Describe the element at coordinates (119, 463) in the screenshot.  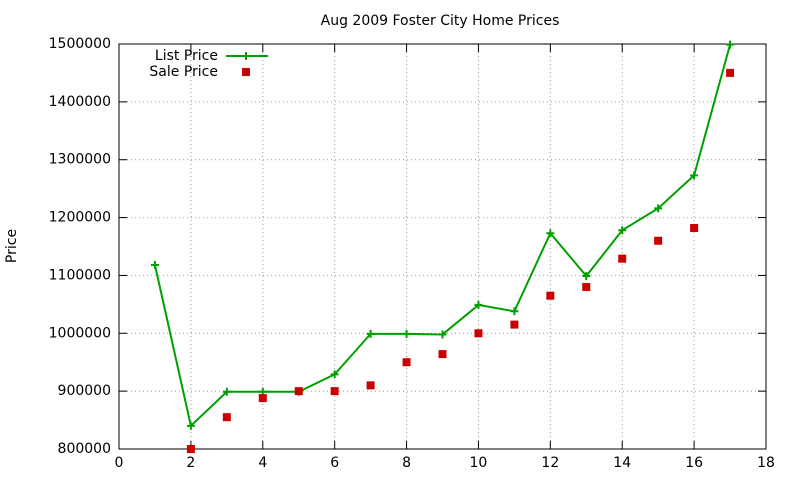
I see `x-tick-label: 0` at that location.